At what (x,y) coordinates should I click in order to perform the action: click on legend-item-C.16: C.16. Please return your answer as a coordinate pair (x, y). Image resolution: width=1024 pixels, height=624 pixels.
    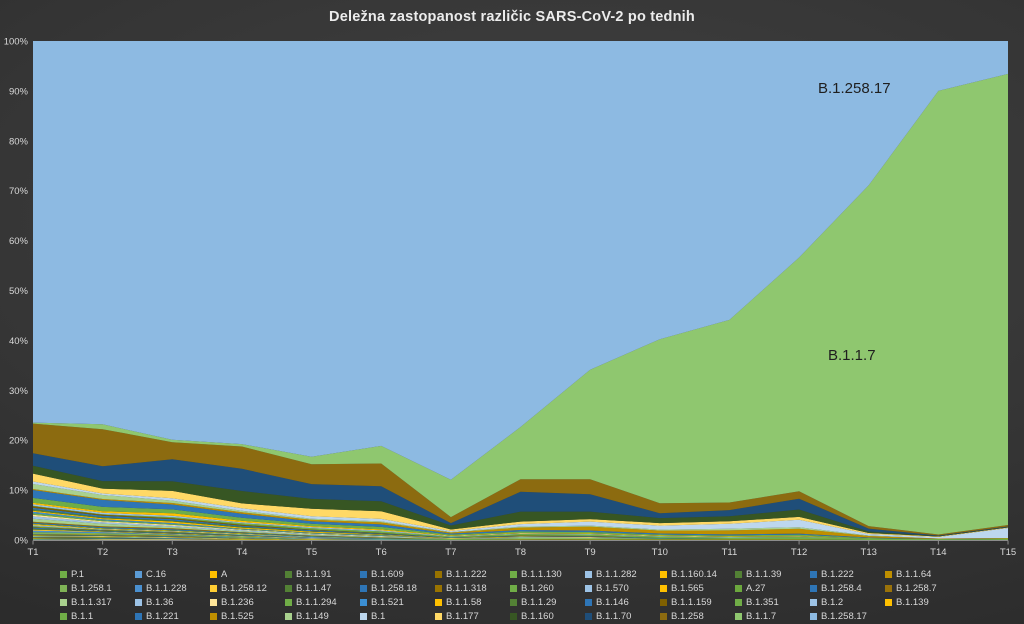
    Looking at the image, I should click on (172, 574).